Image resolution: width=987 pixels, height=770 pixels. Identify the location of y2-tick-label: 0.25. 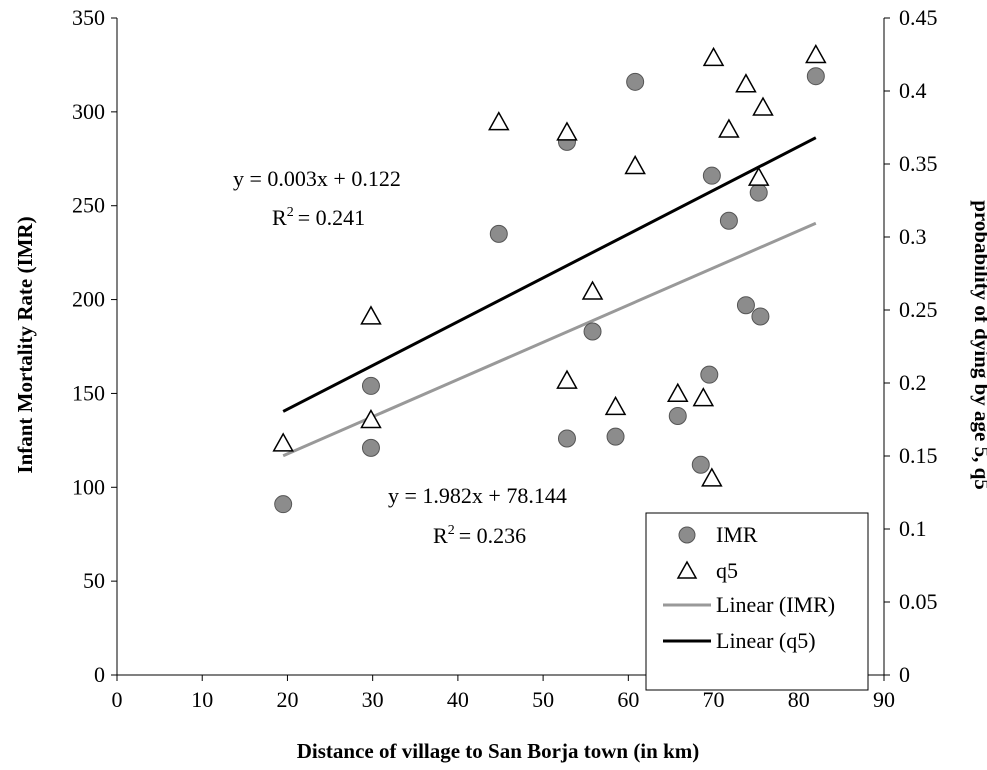
(918, 309).